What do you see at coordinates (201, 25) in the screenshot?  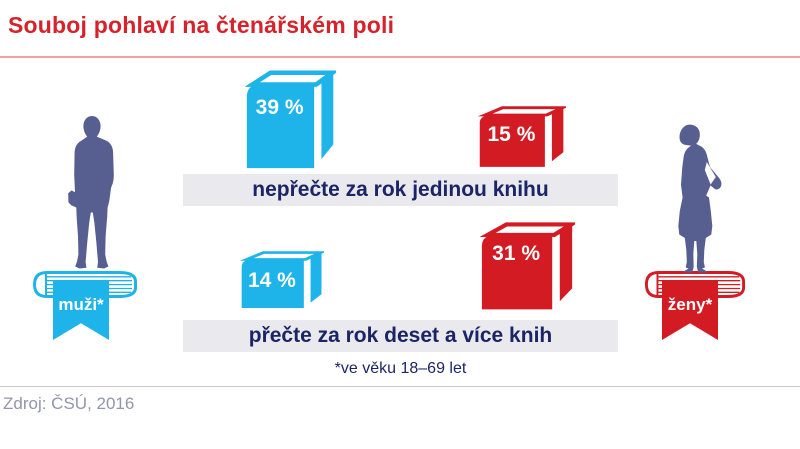 I see `page-title: Souboj pohlaví na čtenářském poli` at bounding box center [201, 25].